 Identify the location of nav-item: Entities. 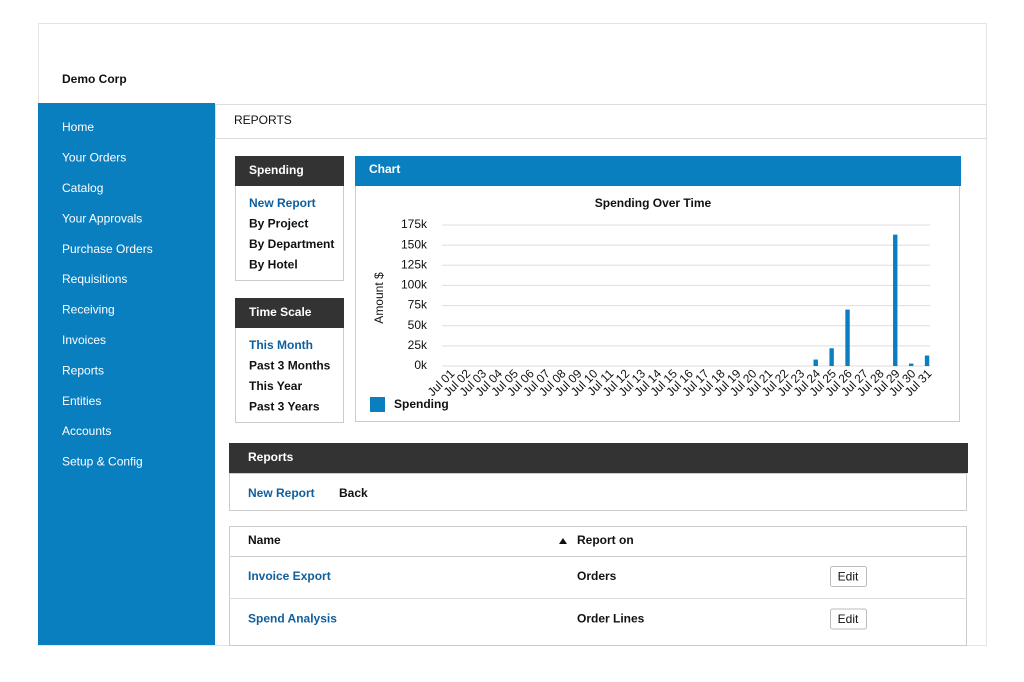
(81, 401).